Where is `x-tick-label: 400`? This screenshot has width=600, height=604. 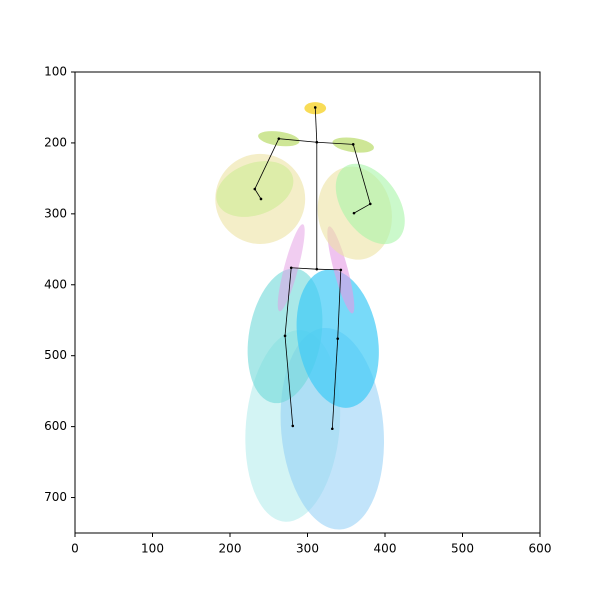
x-tick-label: 400 is located at coordinates (385, 549).